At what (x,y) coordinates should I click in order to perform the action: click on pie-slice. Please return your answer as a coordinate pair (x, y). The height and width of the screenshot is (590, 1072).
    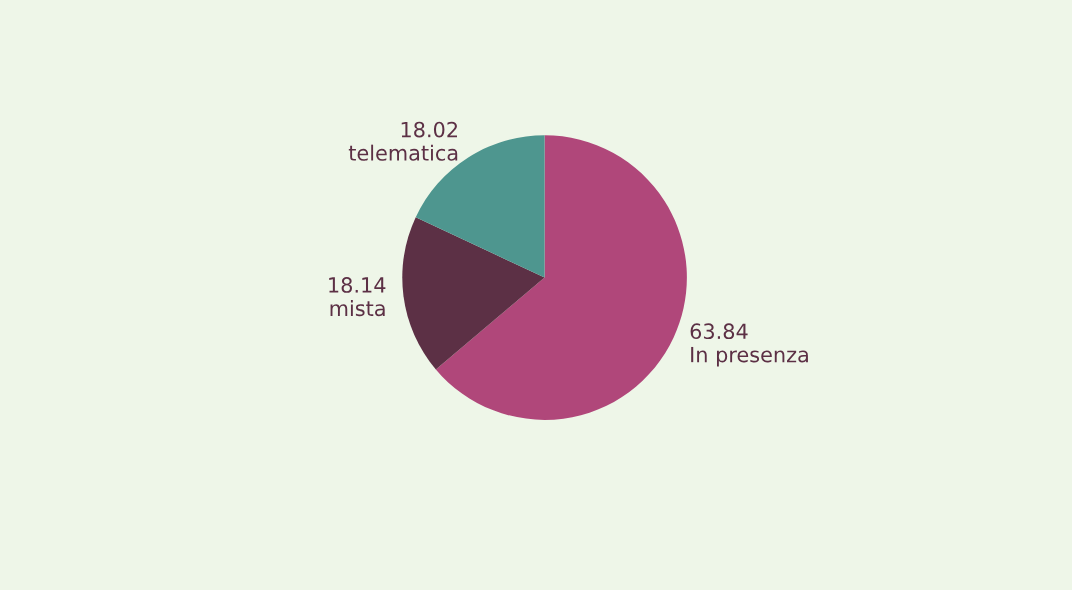
    Looking at the image, I should click on (473, 293).